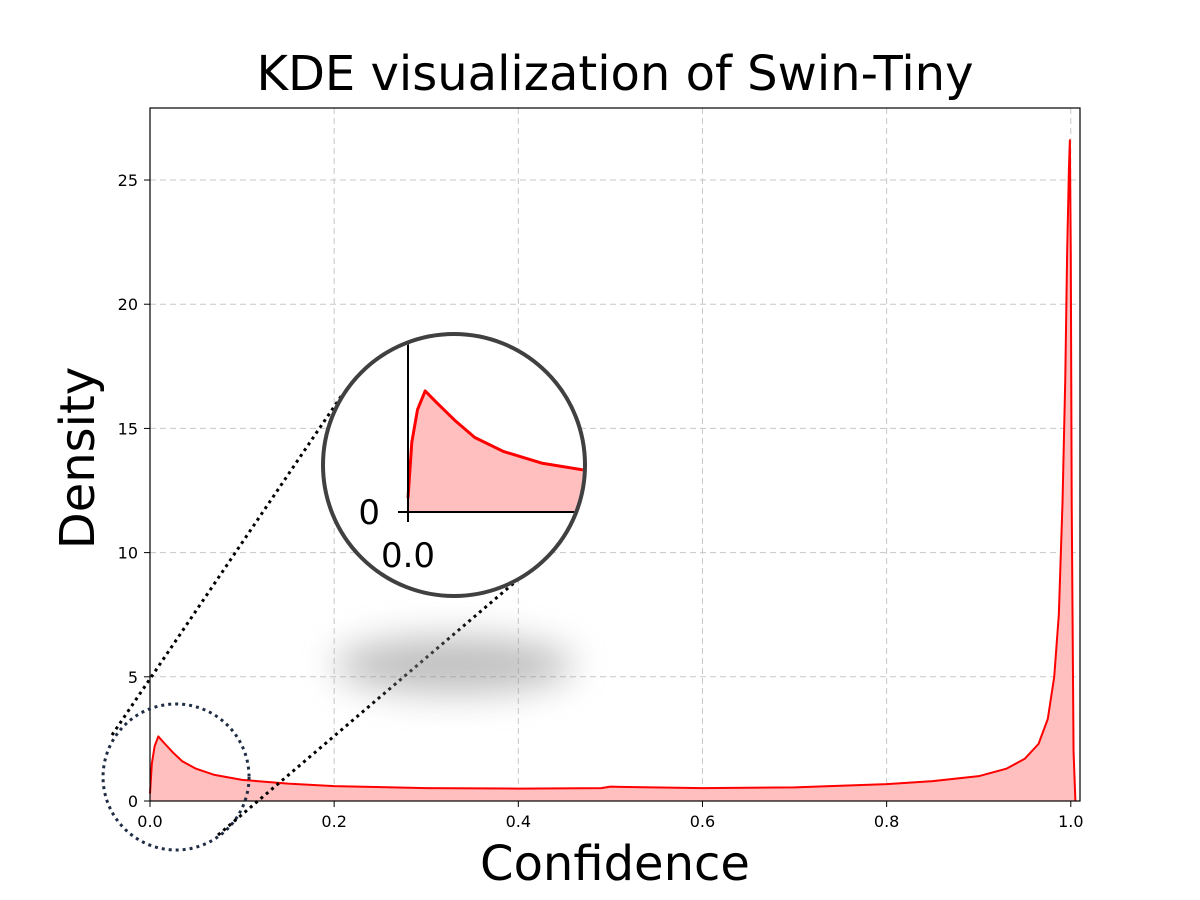 Image resolution: width=1200 pixels, height=900 pixels. I want to click on inset-x-tick-label: 0.0, so click(408, 556).